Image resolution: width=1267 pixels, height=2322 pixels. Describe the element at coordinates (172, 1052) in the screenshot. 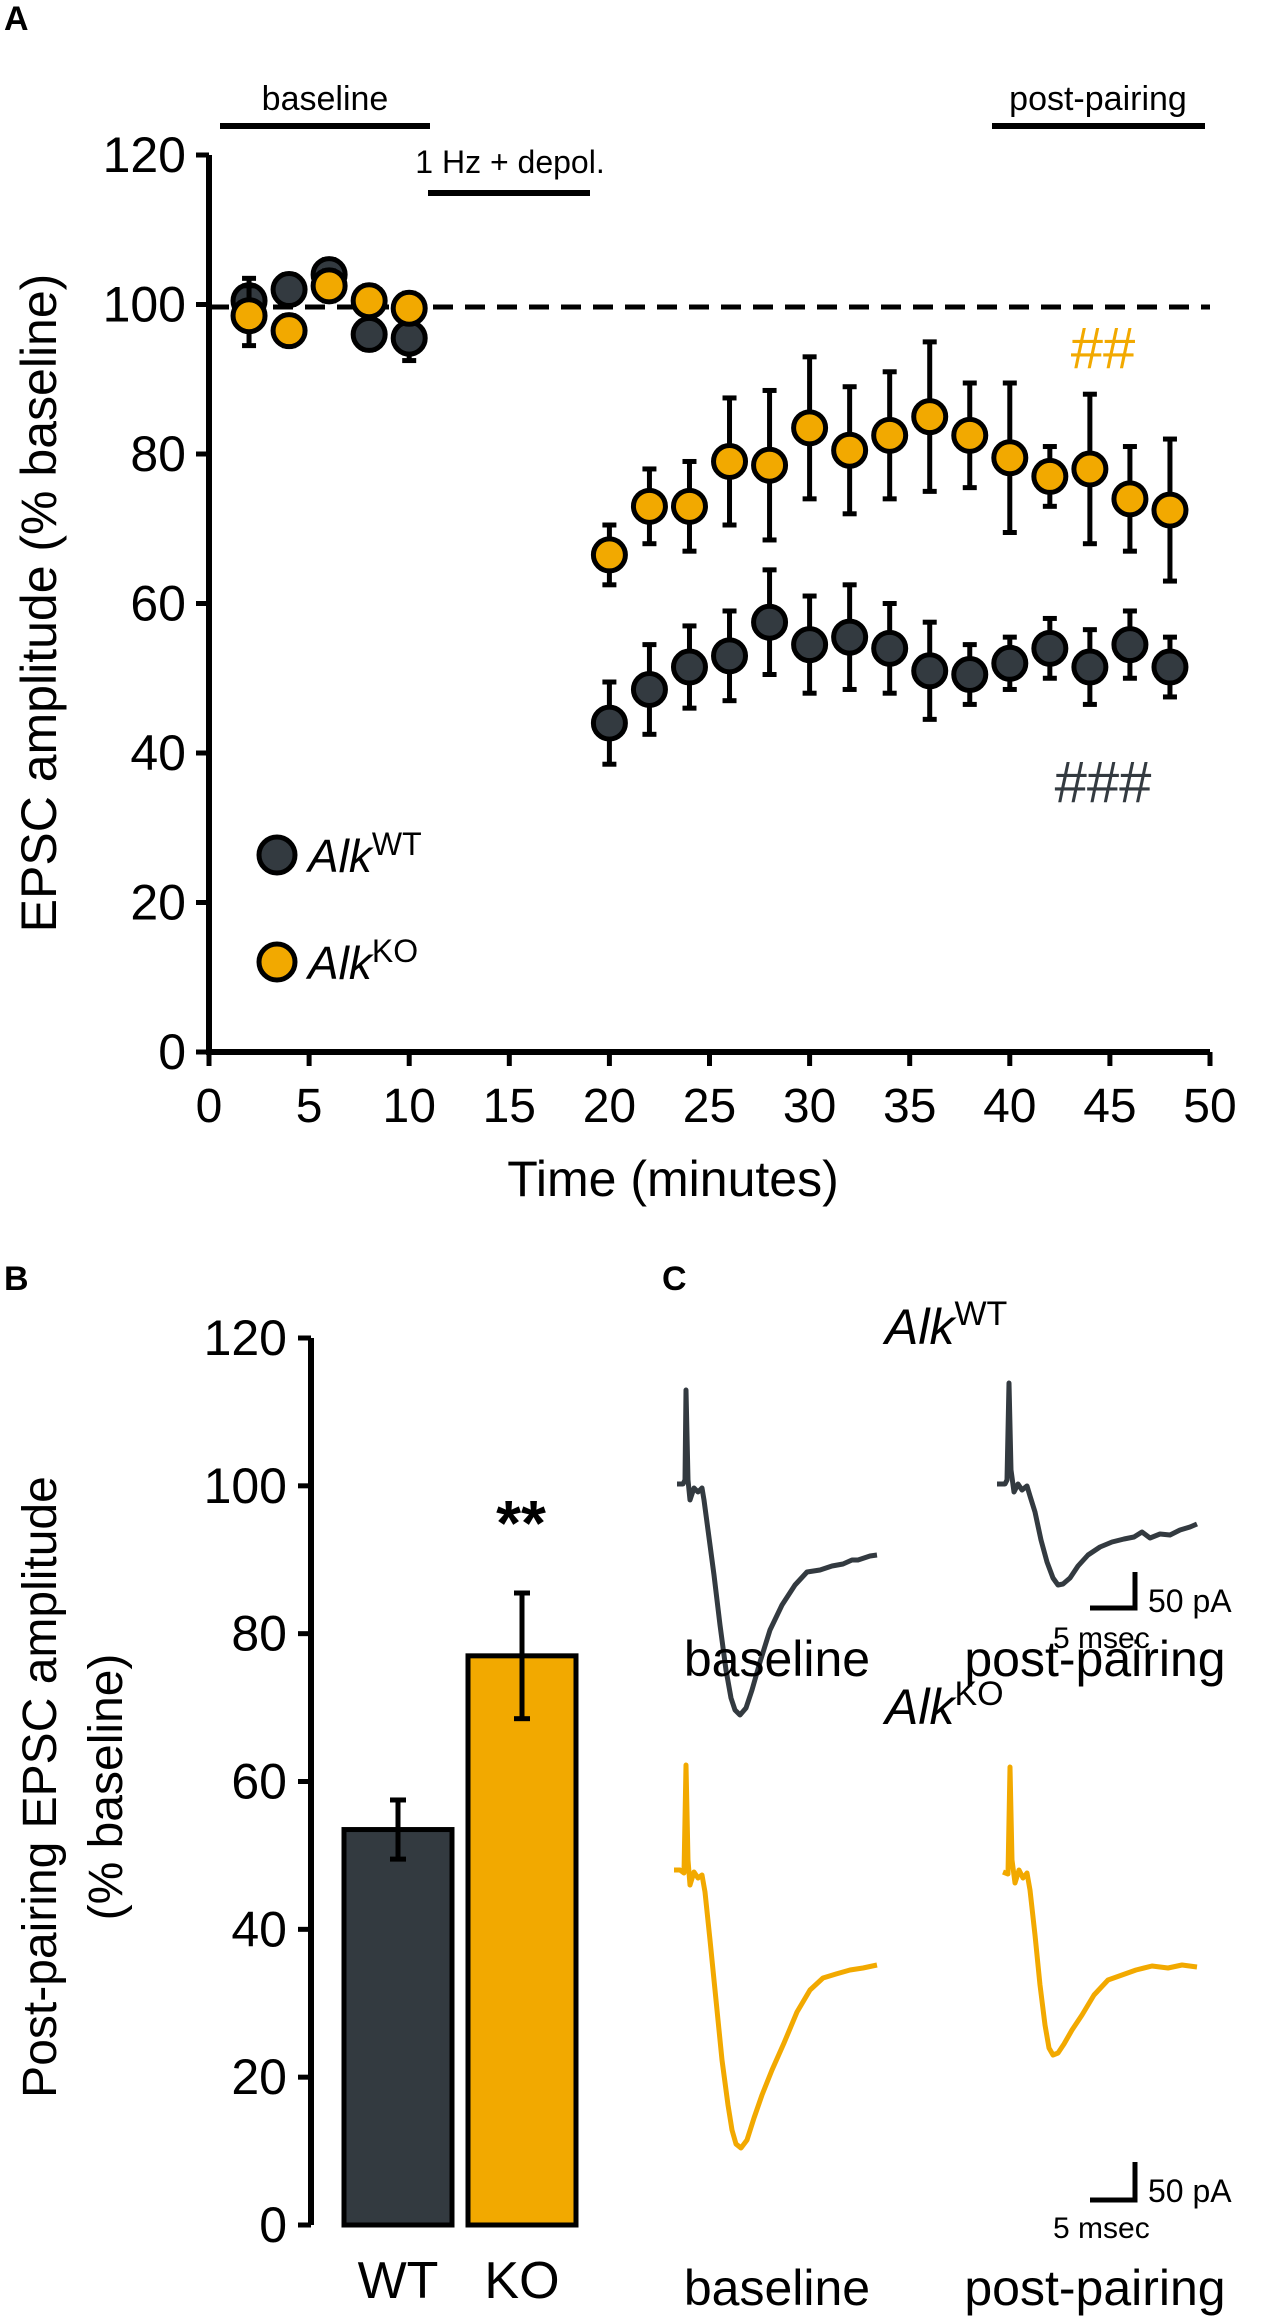

I see `a-y-tick-label: 0` at that location.